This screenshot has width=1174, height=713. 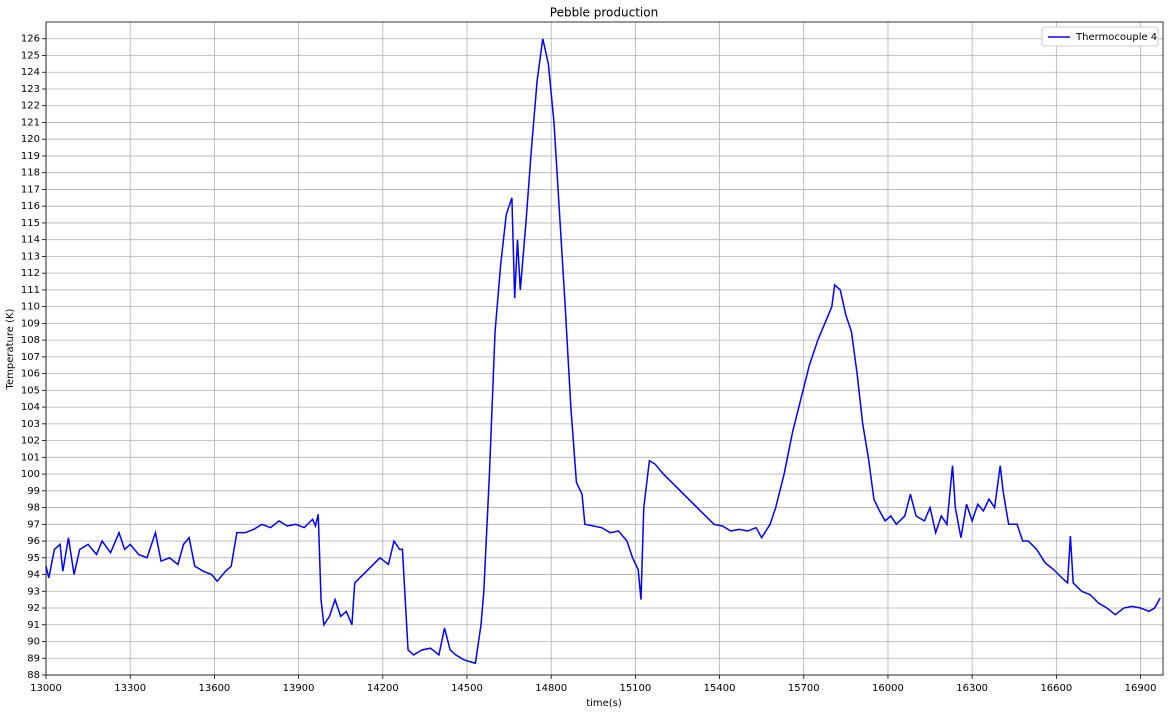 I want to click on y-tick-label: 123, so click(x=30, y=89).